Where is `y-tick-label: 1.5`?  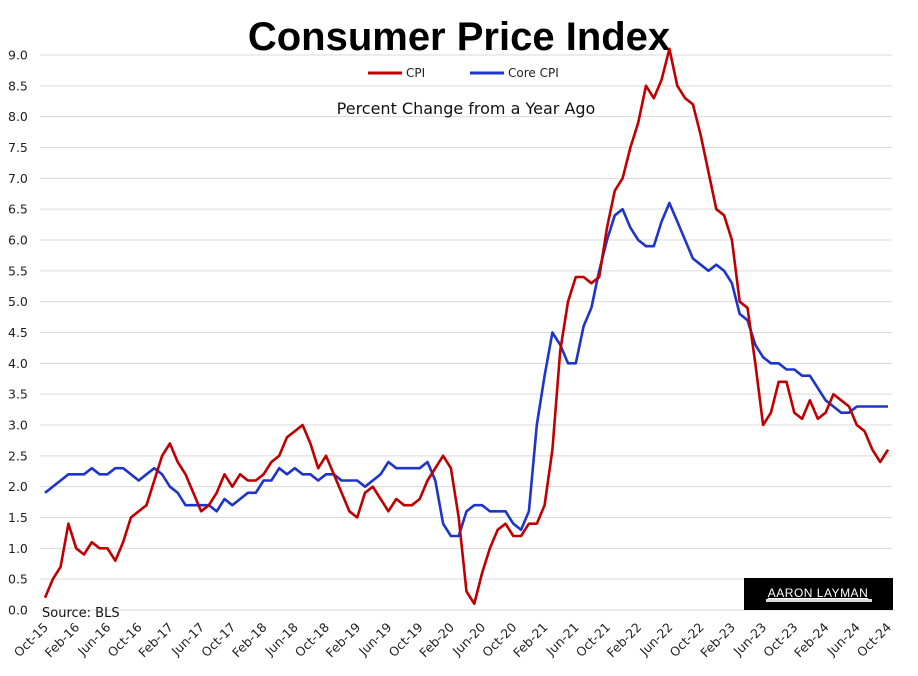
y-tick-label: 1.5 is located at coordinates (18, 517).